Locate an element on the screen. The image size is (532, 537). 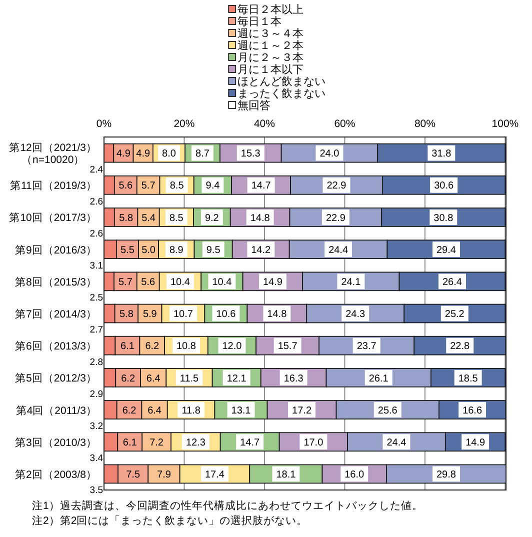
data-label: 12.1 is located at coordinates (236, 378).